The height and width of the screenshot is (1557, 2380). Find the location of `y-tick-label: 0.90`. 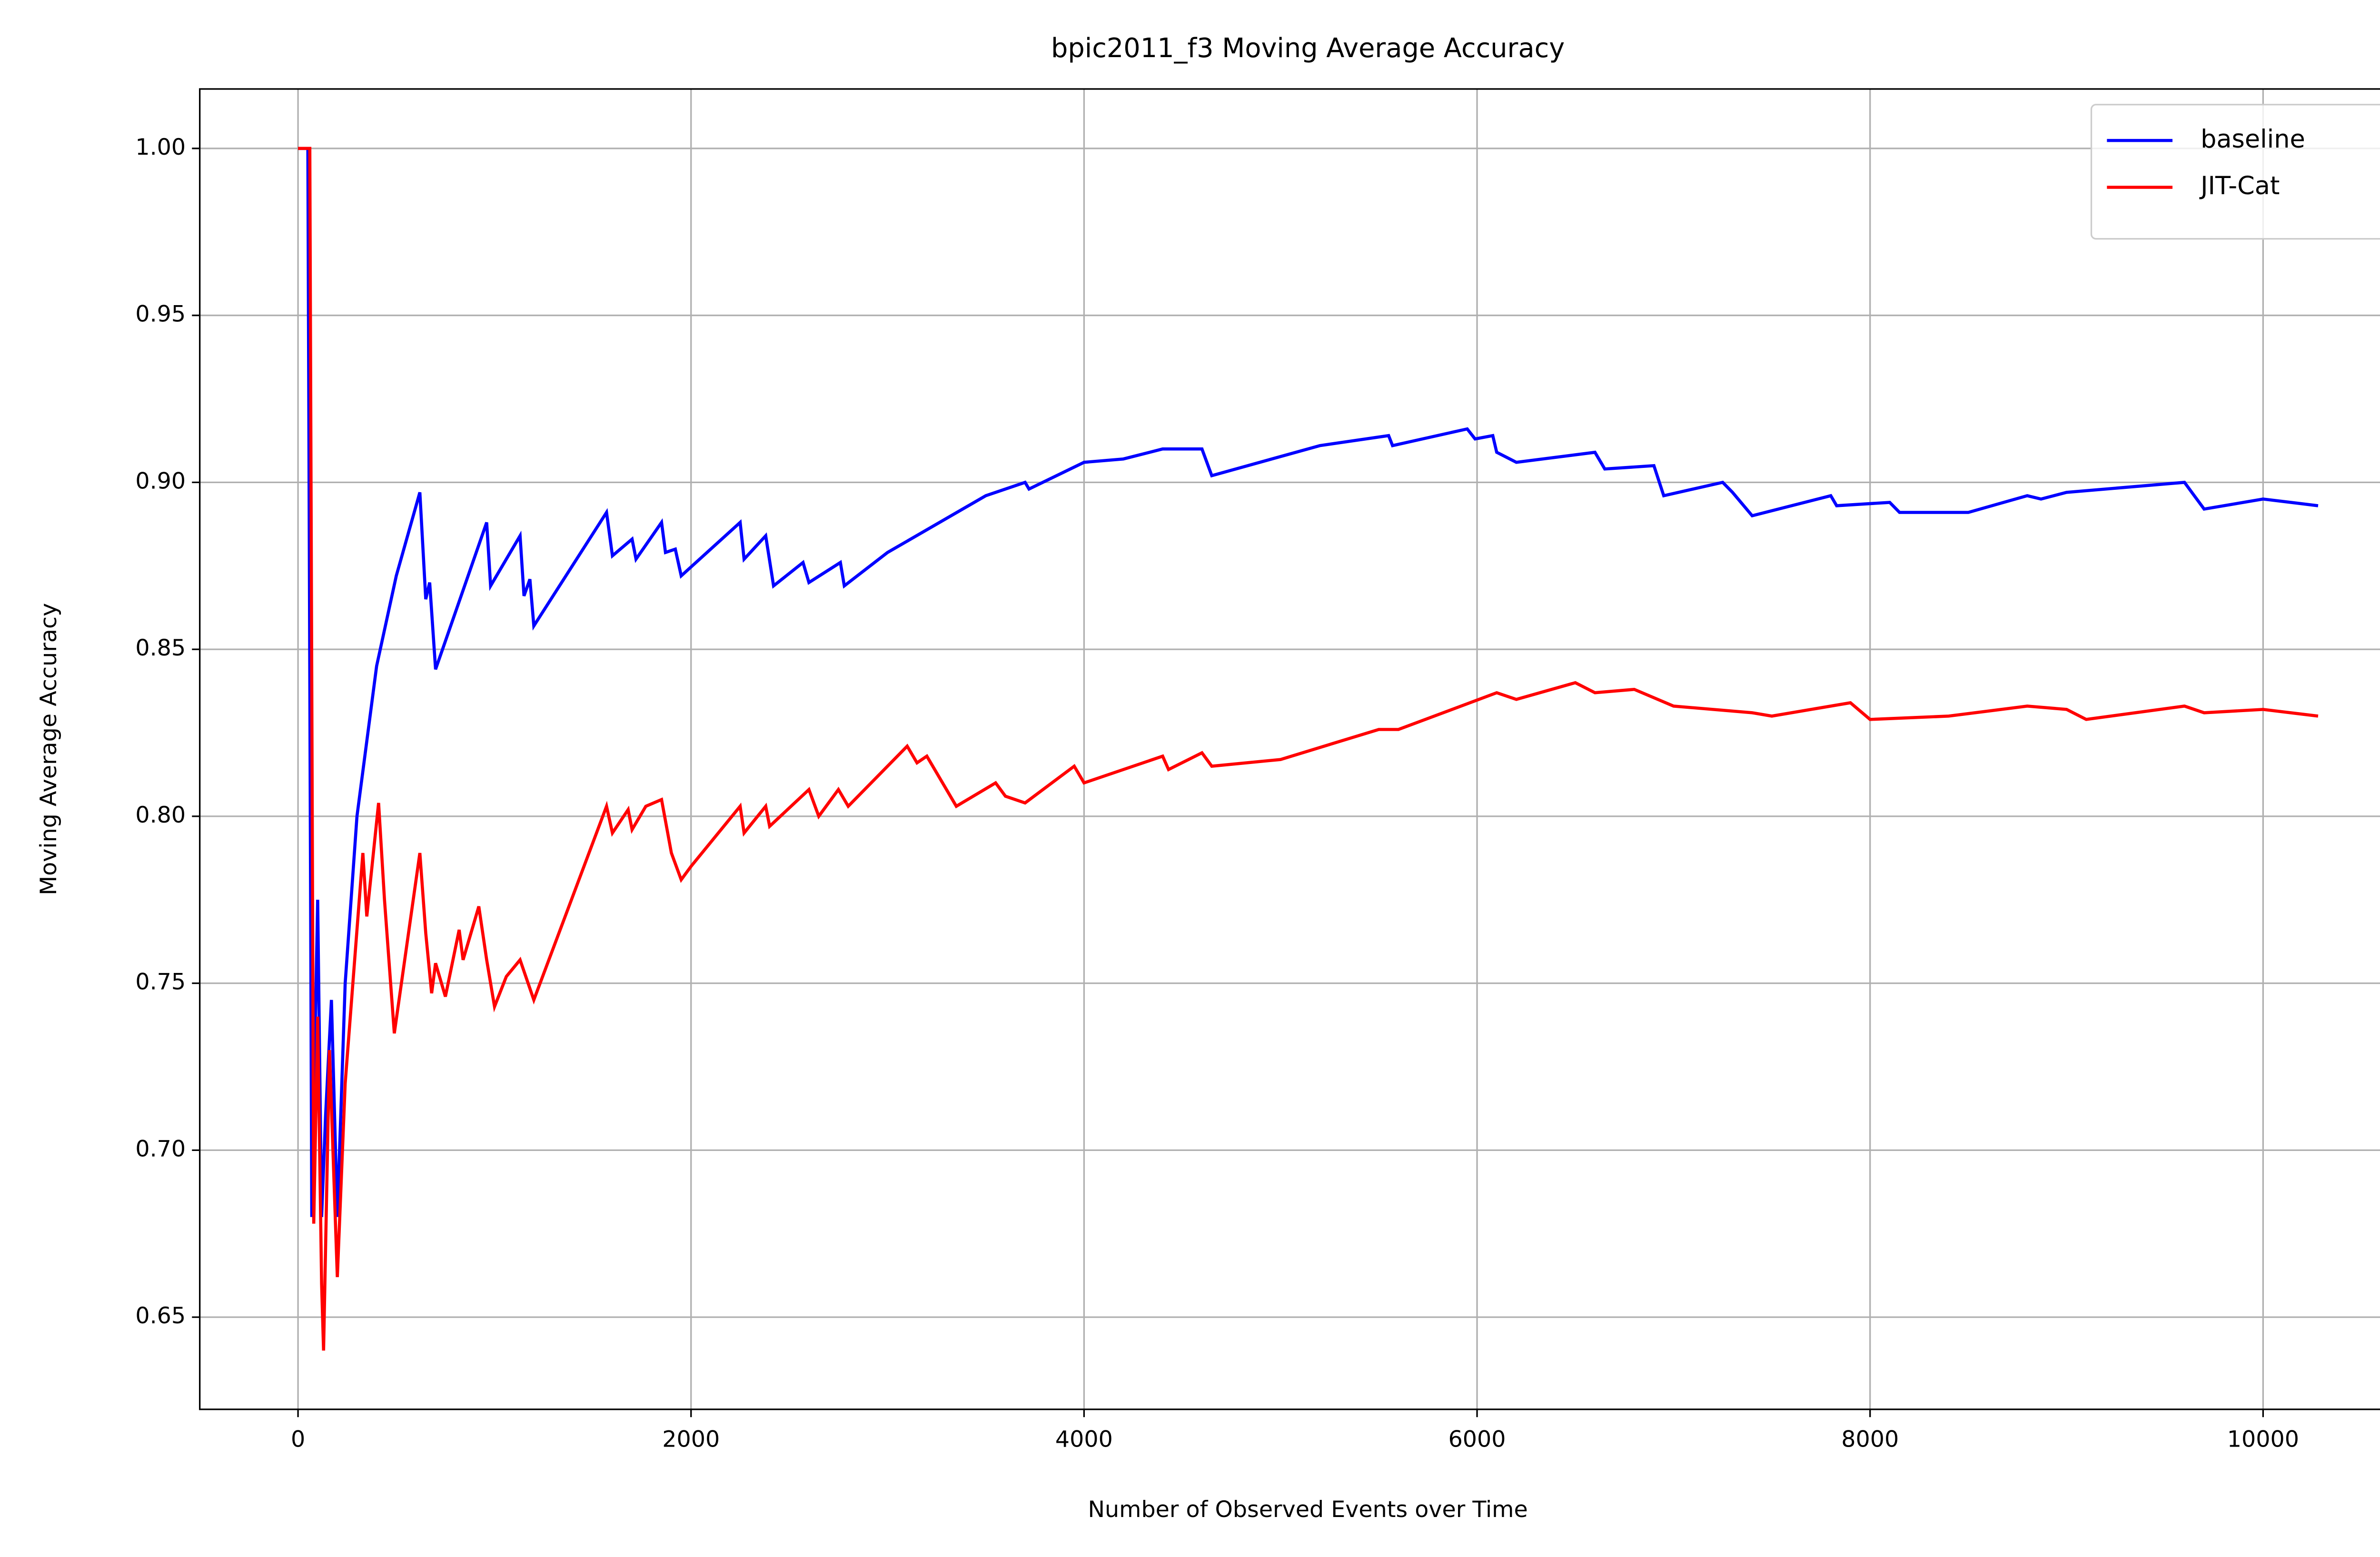

y-tick-label: 0.90 is located at coordinates (160, 481).